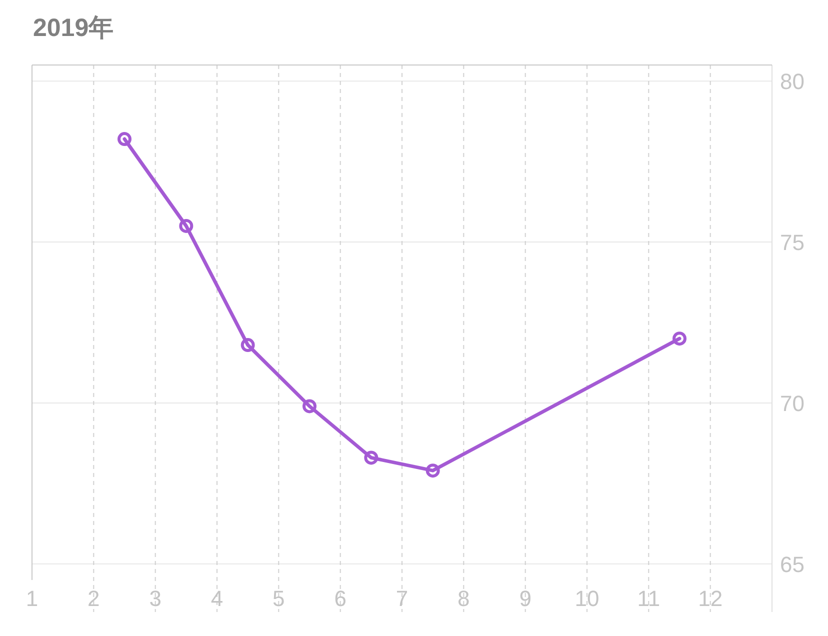 Image resolution: width=828 pixels, height=636 pixels. What do you see at coordinates (792, 81) in the screenshot?
I see `y-tick-label: 80` at bounding box center [792, 81].